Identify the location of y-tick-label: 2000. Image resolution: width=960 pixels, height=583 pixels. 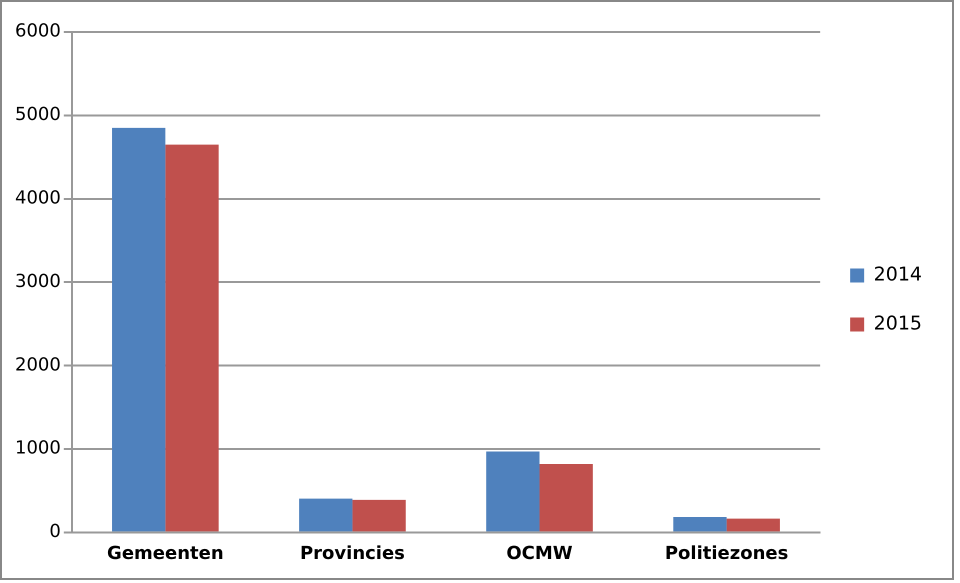
(37, 365).